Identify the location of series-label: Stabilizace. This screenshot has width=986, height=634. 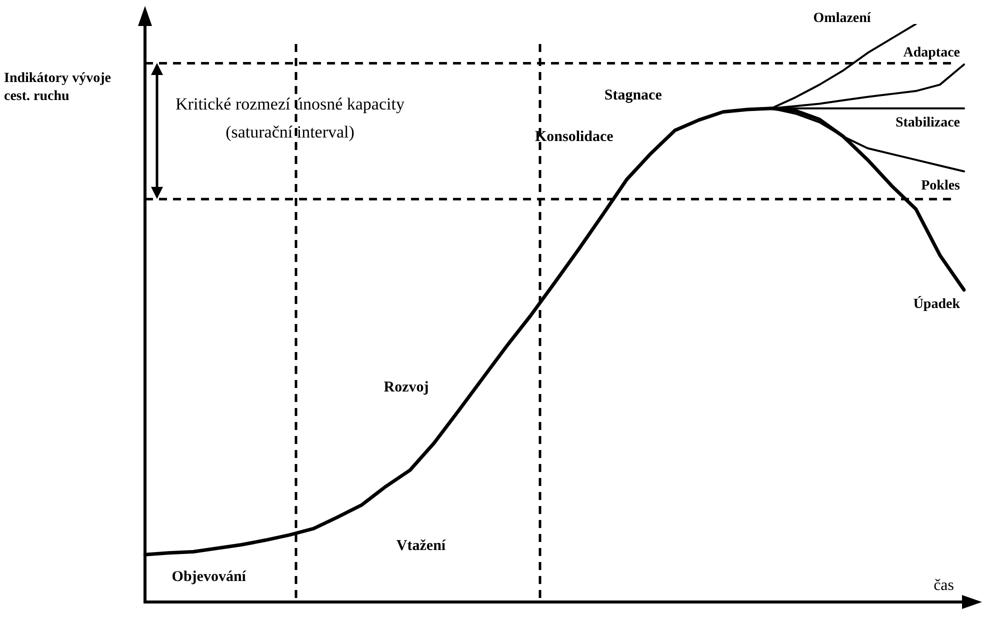
(927, 122).